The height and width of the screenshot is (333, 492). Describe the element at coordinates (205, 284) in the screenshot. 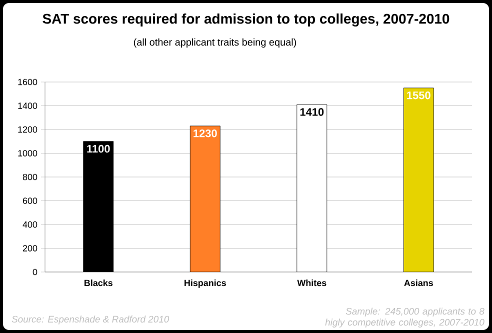

I see `x-tick-label: Hispanics` at that location.